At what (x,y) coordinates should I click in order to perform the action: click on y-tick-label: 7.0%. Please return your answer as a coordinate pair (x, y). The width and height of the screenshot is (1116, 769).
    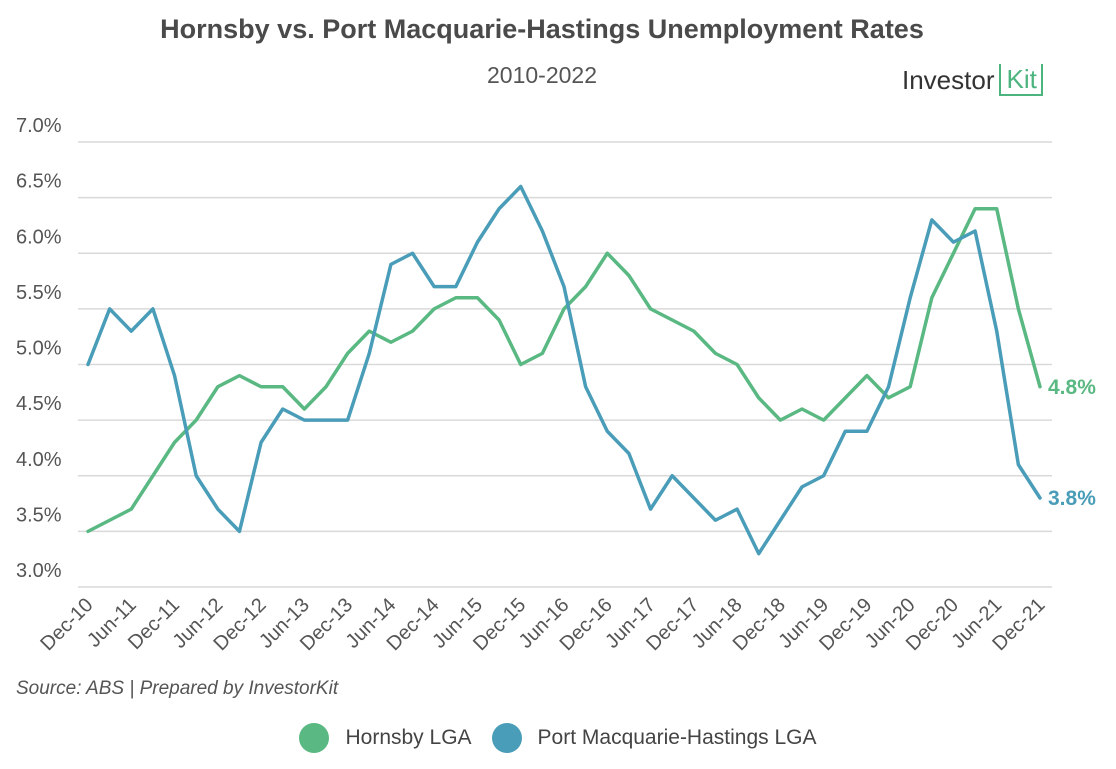
    Looking at the image, I should click on (39, 126).